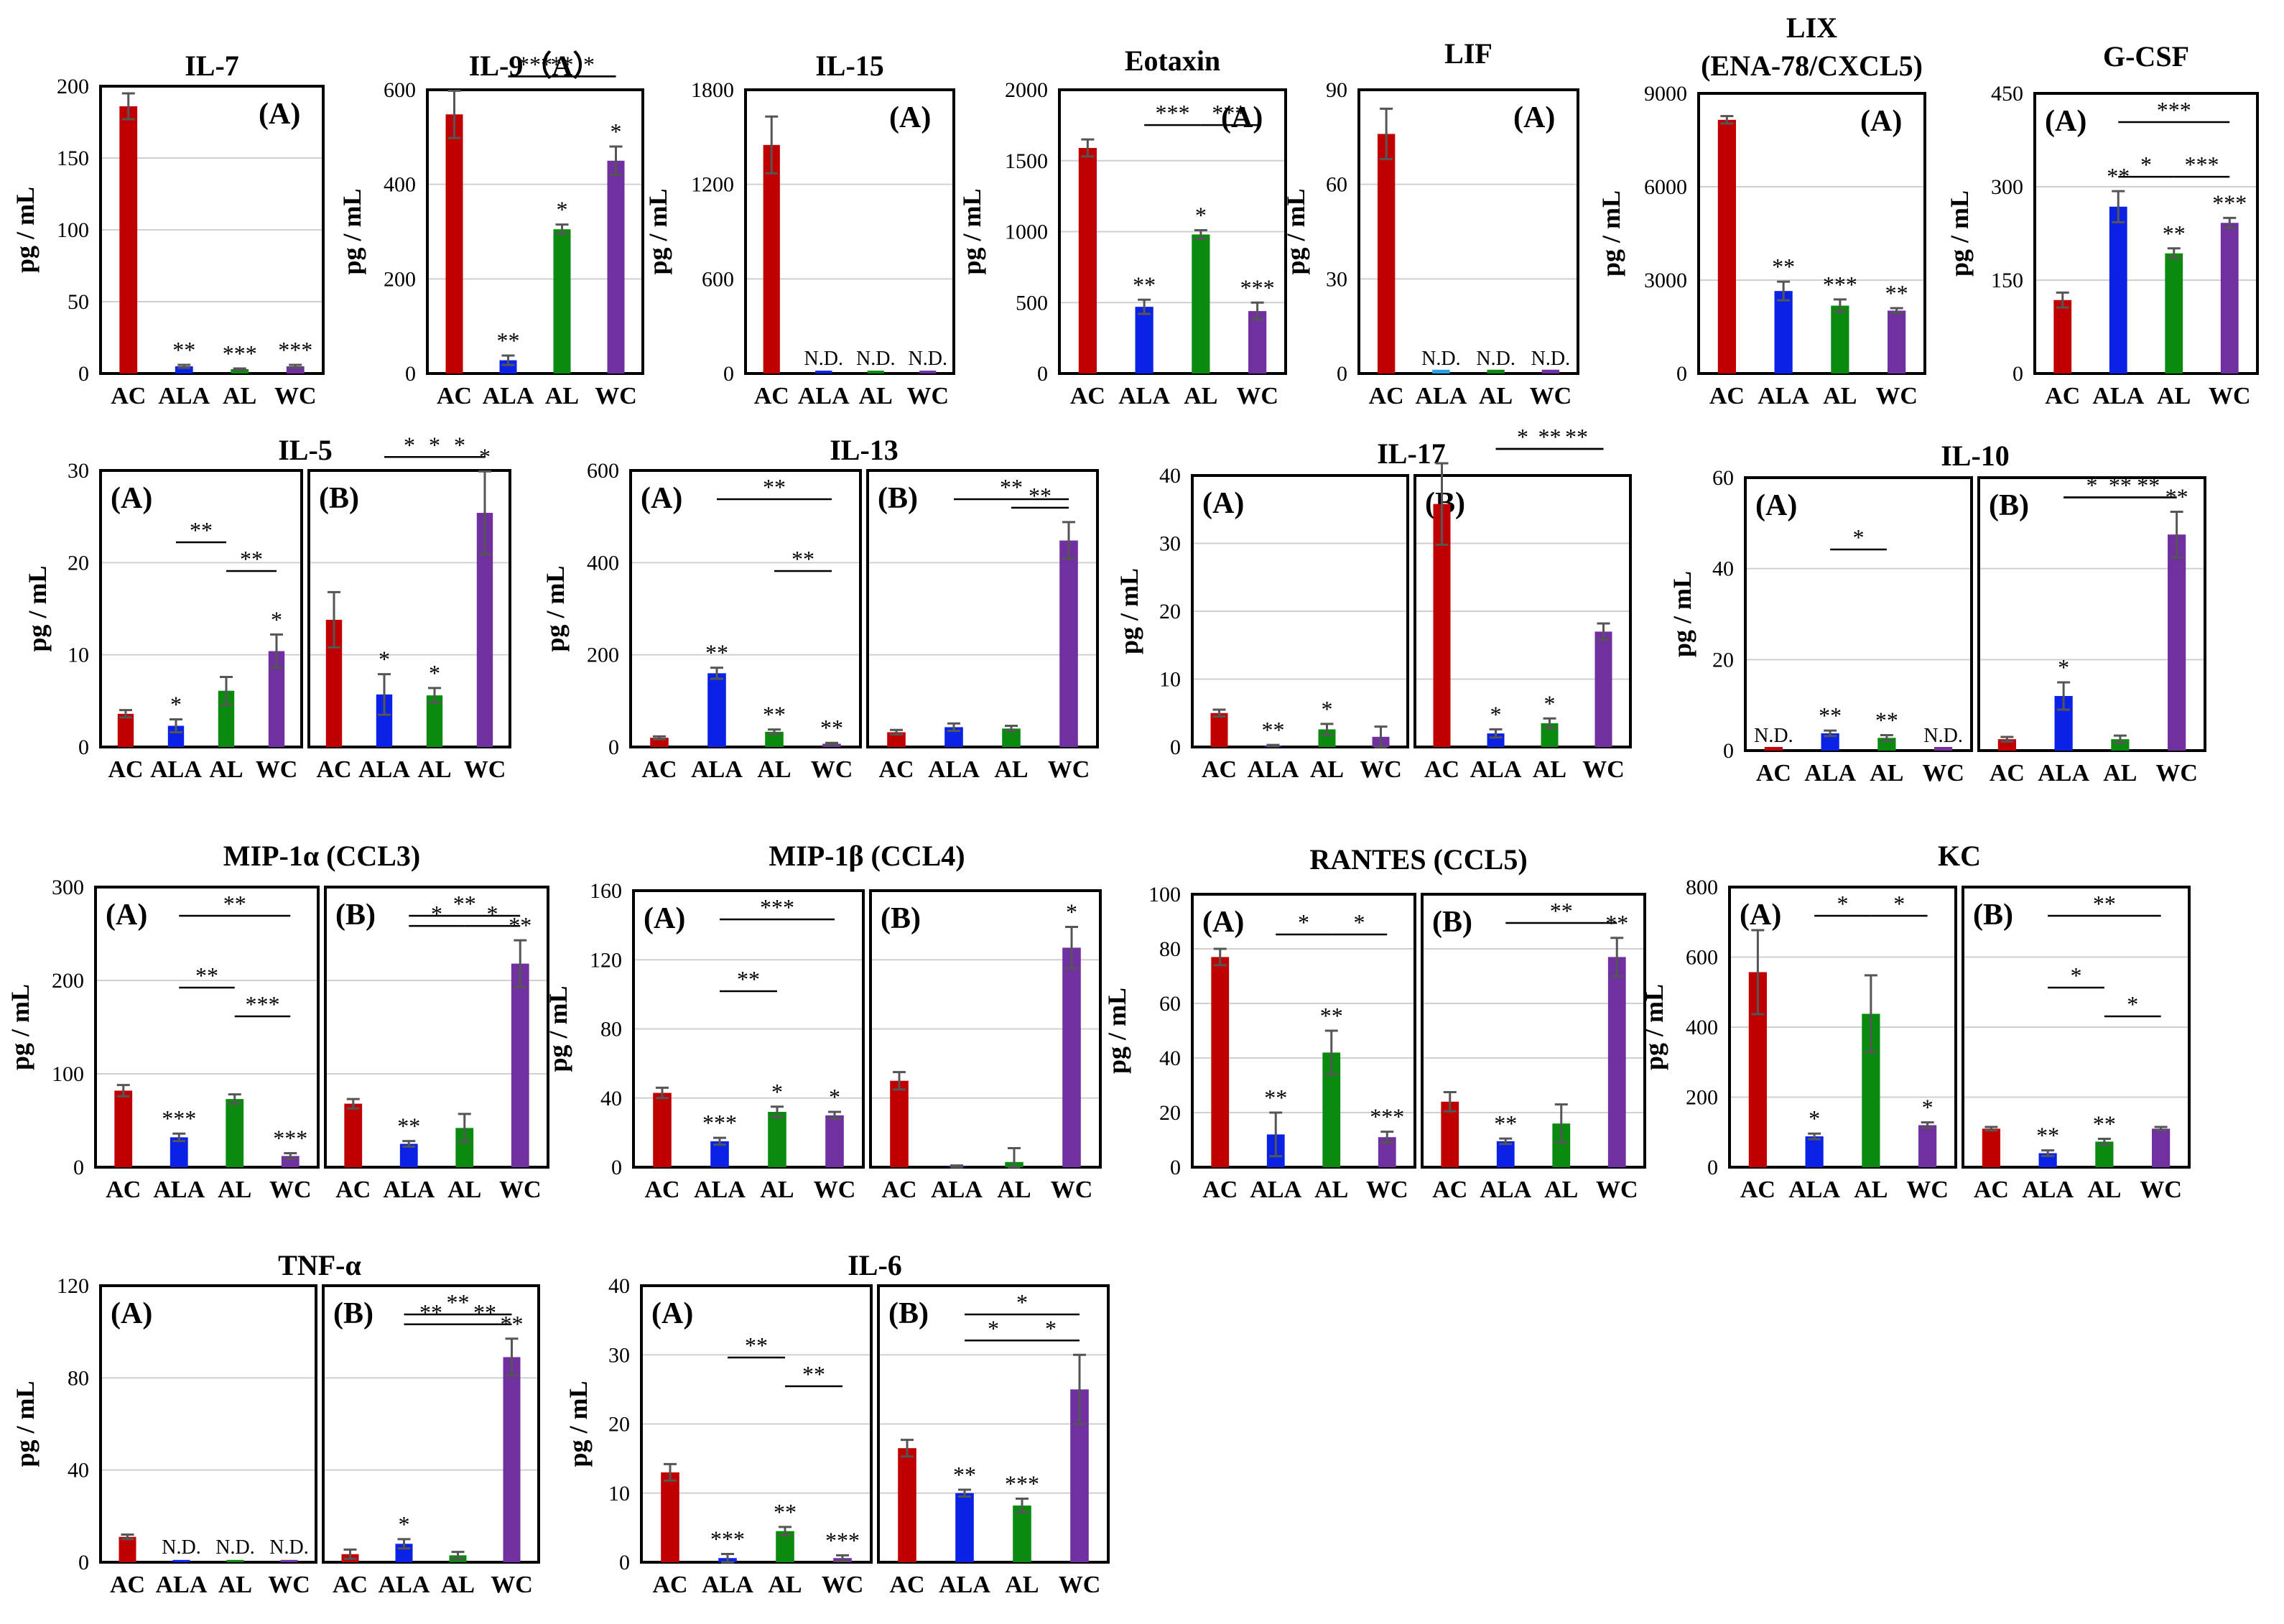  I want to click on lif-bar-wc, so click(1550, 371).